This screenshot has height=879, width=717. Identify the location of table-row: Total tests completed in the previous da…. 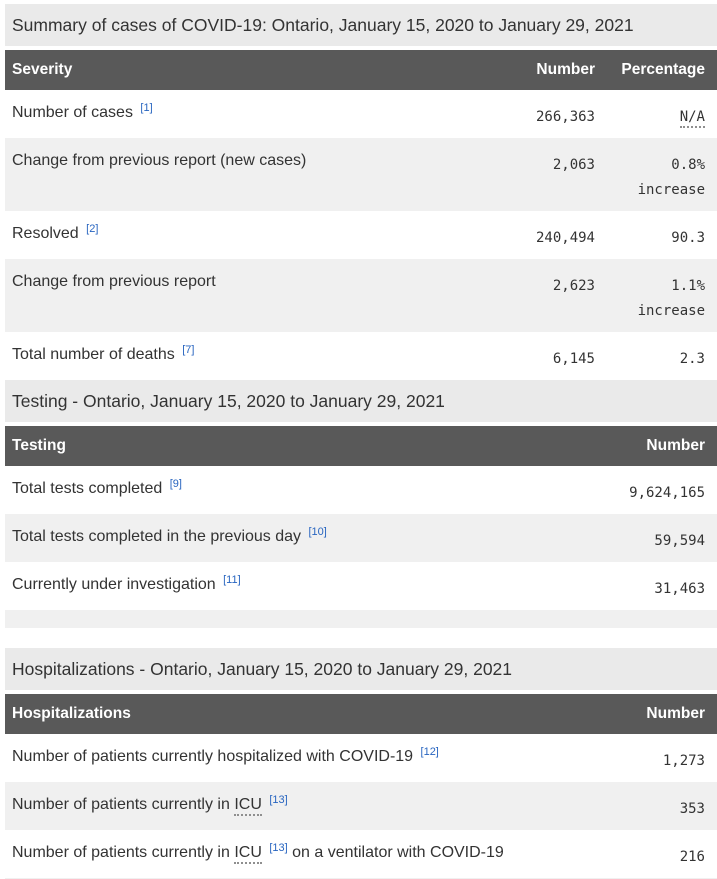
(361, 538).